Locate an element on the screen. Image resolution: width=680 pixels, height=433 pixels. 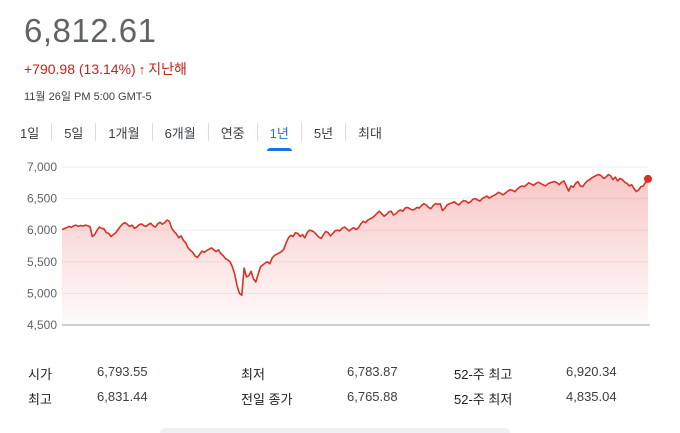
tab-1m: 1개월 is located at coordinates (124, 133).